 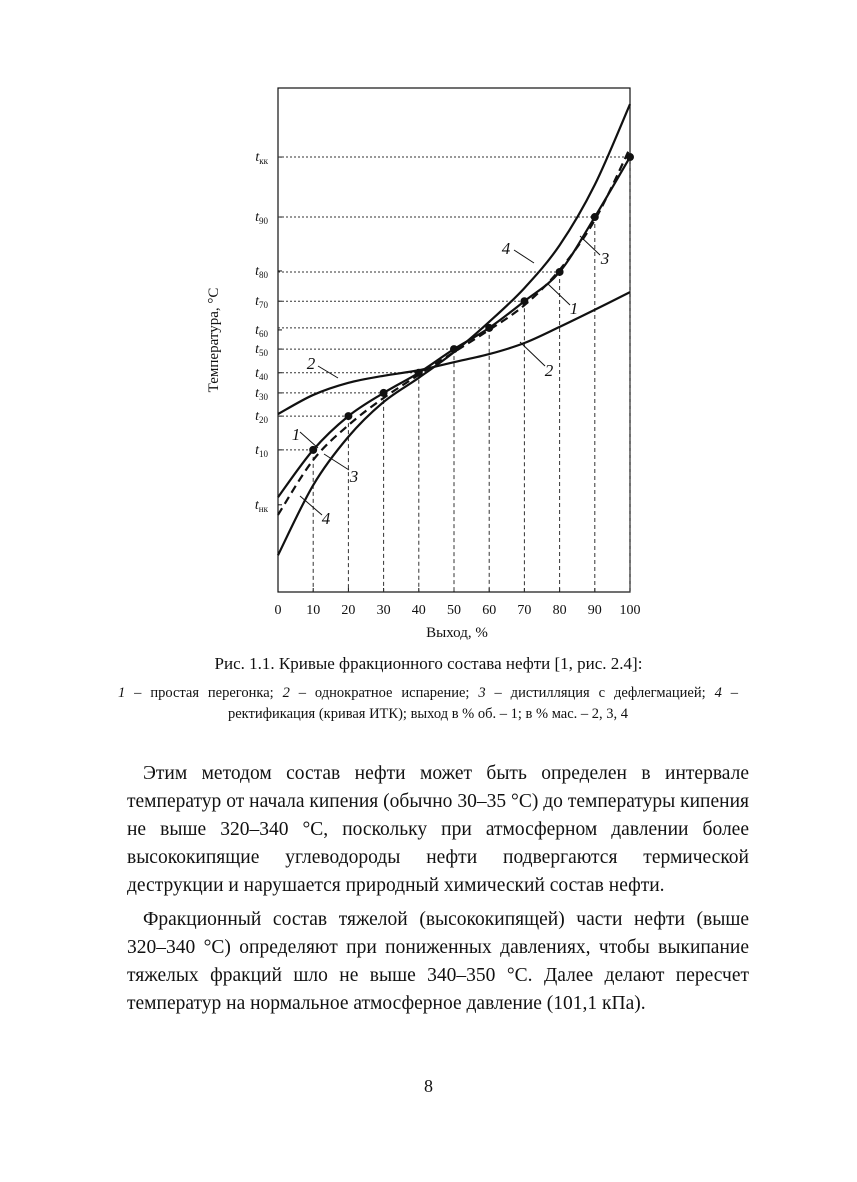 What do you see at coordinates (524, 610) in the screenshot?
I see `x-tick-label: 70` at bounding box center [524, 610].